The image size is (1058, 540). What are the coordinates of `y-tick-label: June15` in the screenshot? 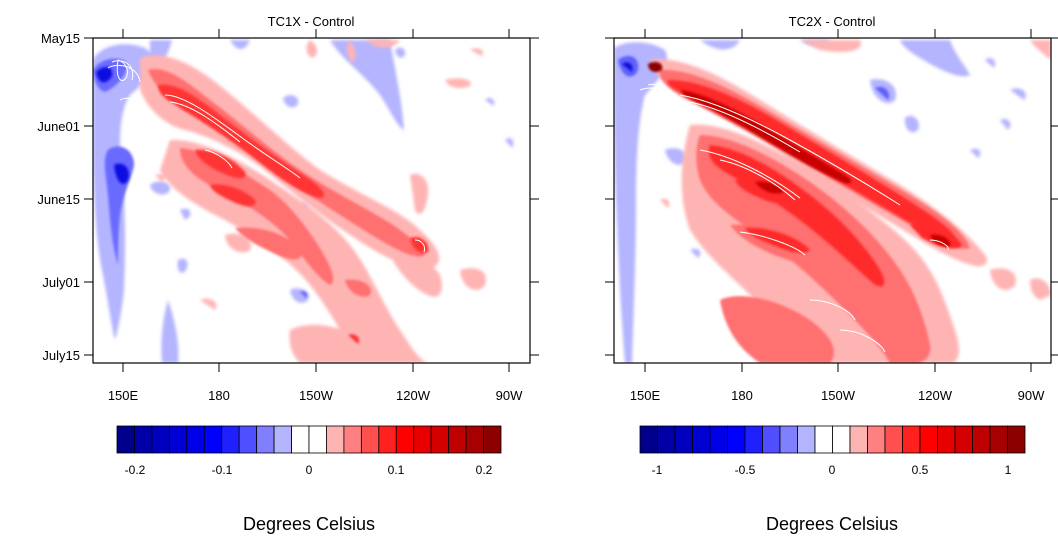 It's located at (58, 199).